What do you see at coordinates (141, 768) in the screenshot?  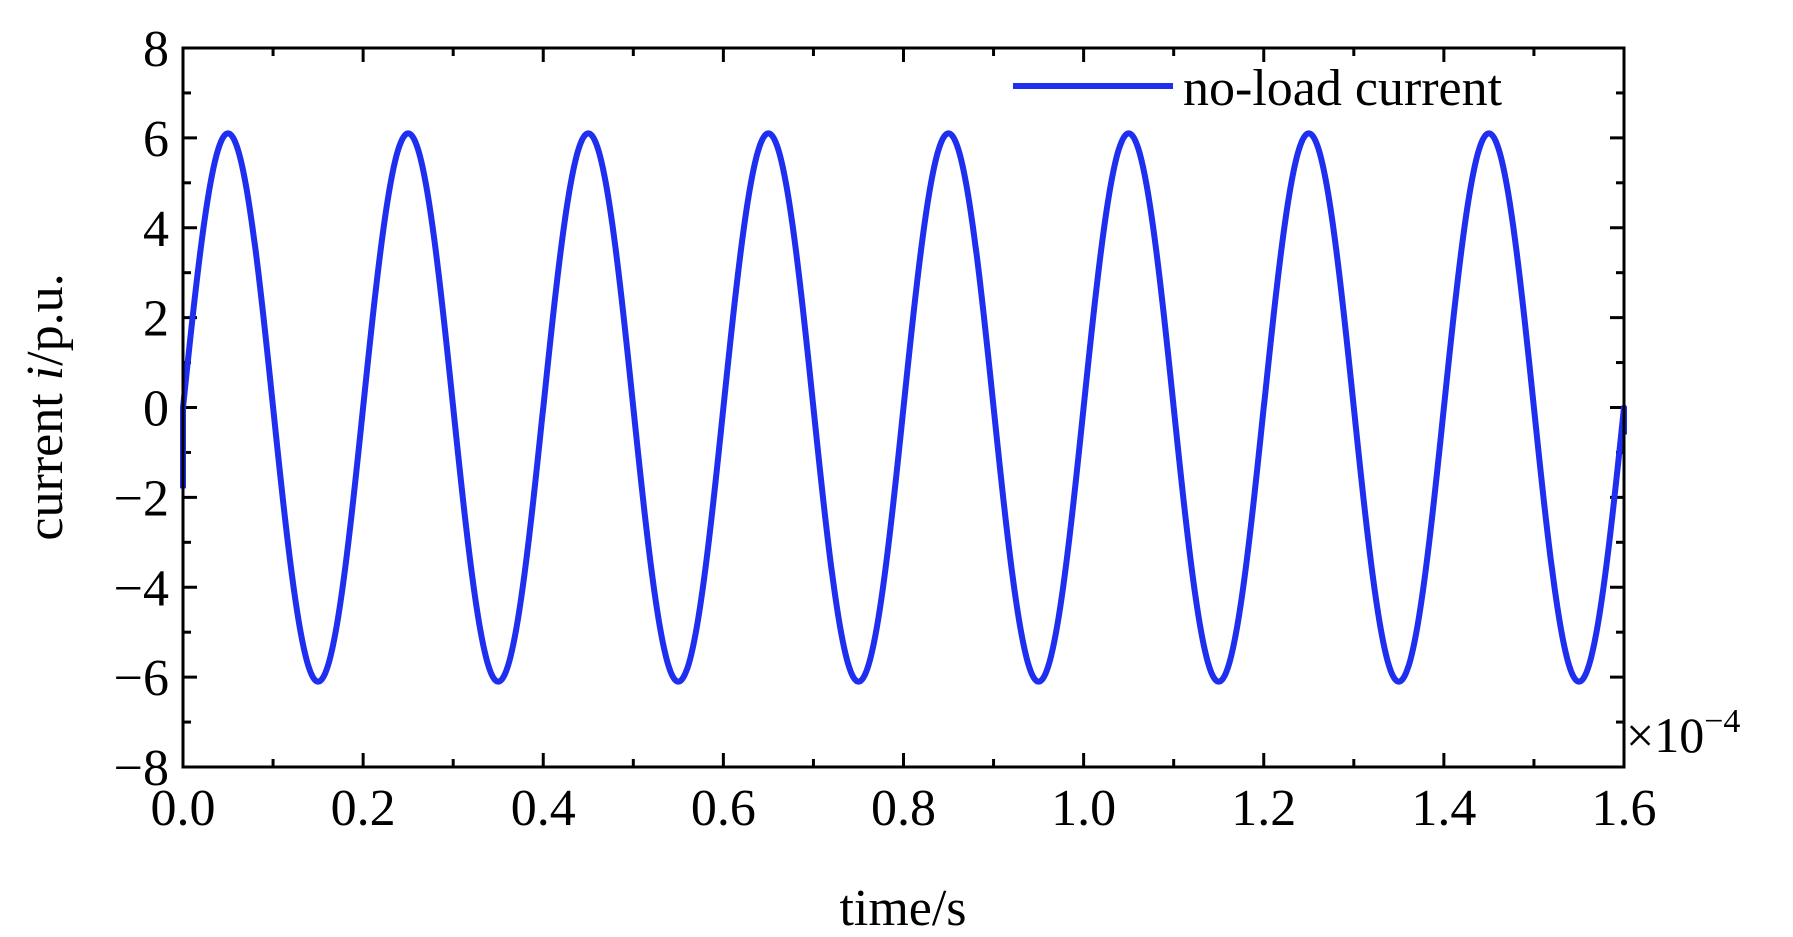 I see `y-tick-label: −8` at bounding box center [141, 768].